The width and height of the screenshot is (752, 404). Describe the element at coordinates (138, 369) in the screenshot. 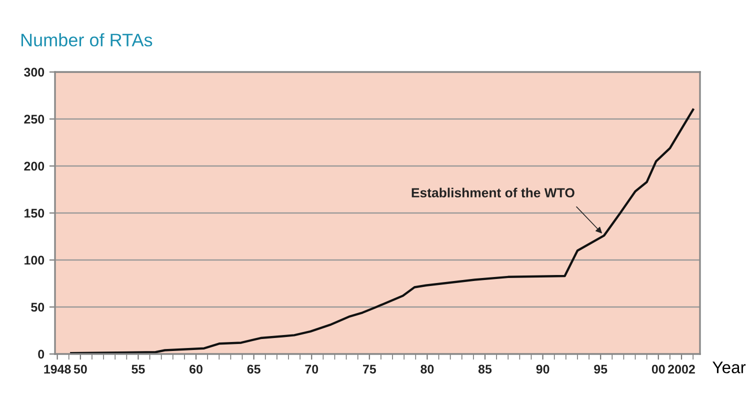

I see `x-tick-label: 55` at that location.